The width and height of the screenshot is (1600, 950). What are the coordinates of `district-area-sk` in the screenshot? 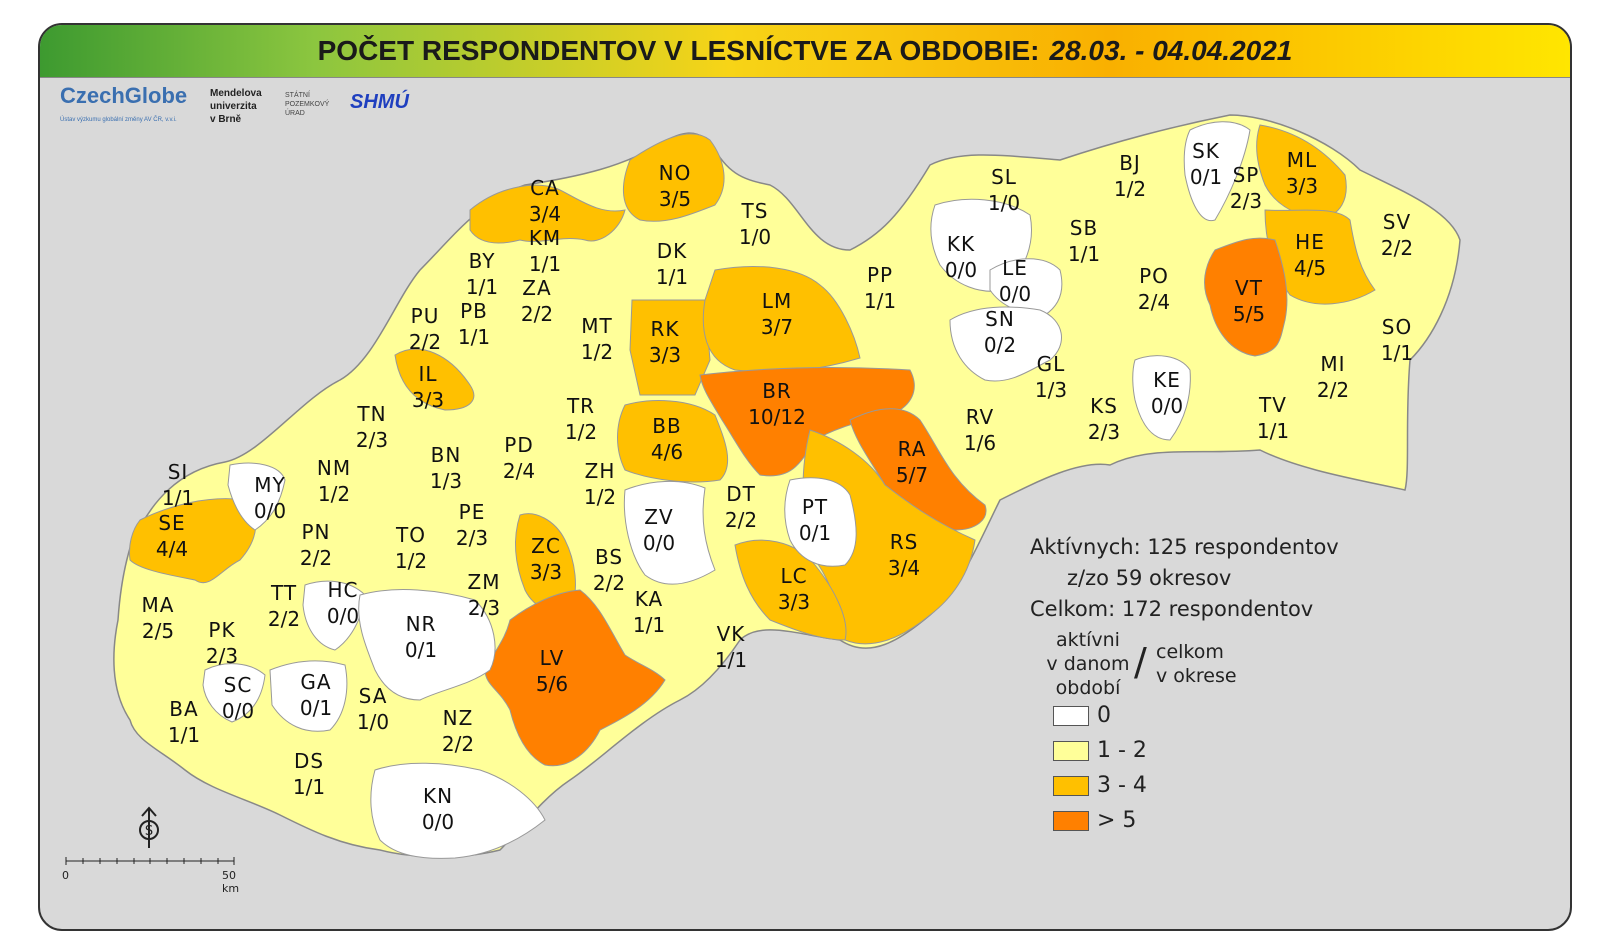 It's located at (1217, 171).